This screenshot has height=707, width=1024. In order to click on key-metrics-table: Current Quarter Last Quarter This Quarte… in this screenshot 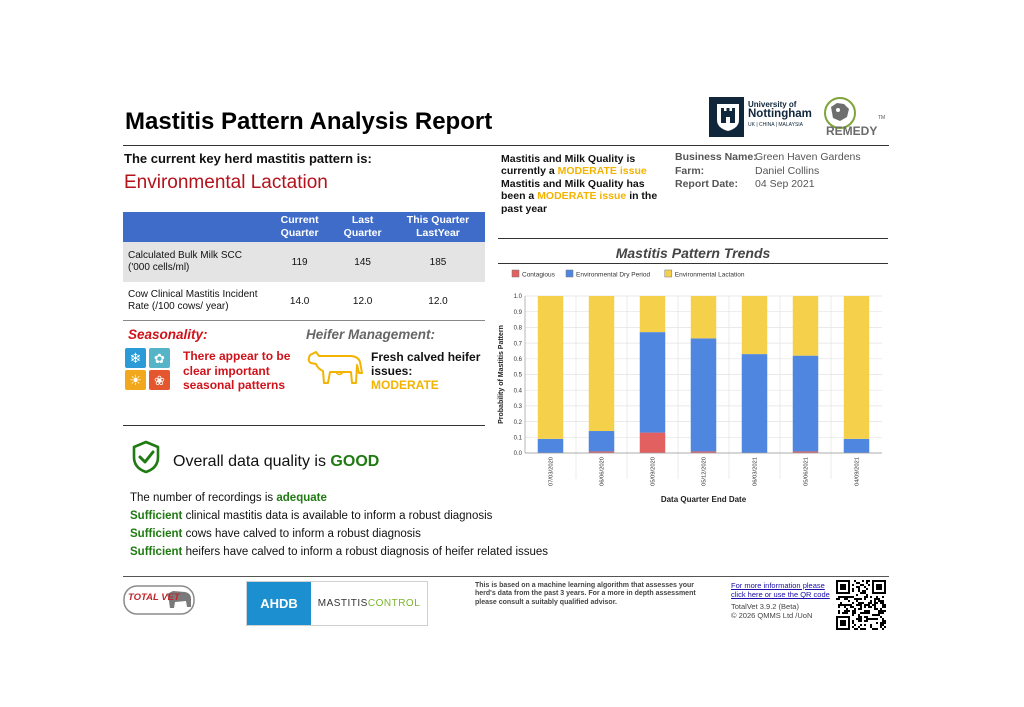, I will do `click(304, 266)`.